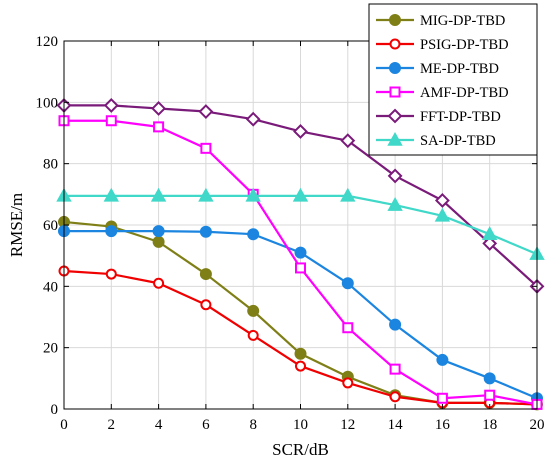  I want to click on legend-item: MIG-DP-TBD, so click(440, 21).